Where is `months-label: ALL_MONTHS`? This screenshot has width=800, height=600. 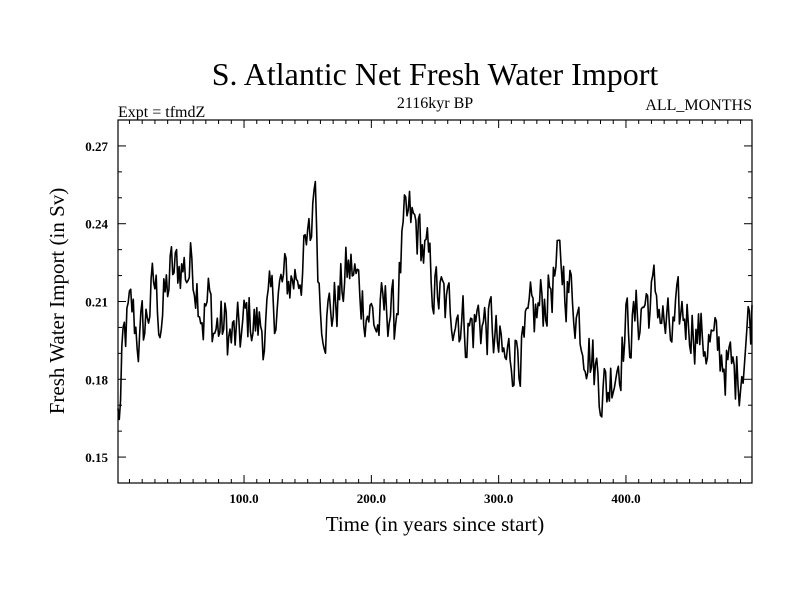
months-label: ALL_MONTHS is located at coordinates (698, 105).